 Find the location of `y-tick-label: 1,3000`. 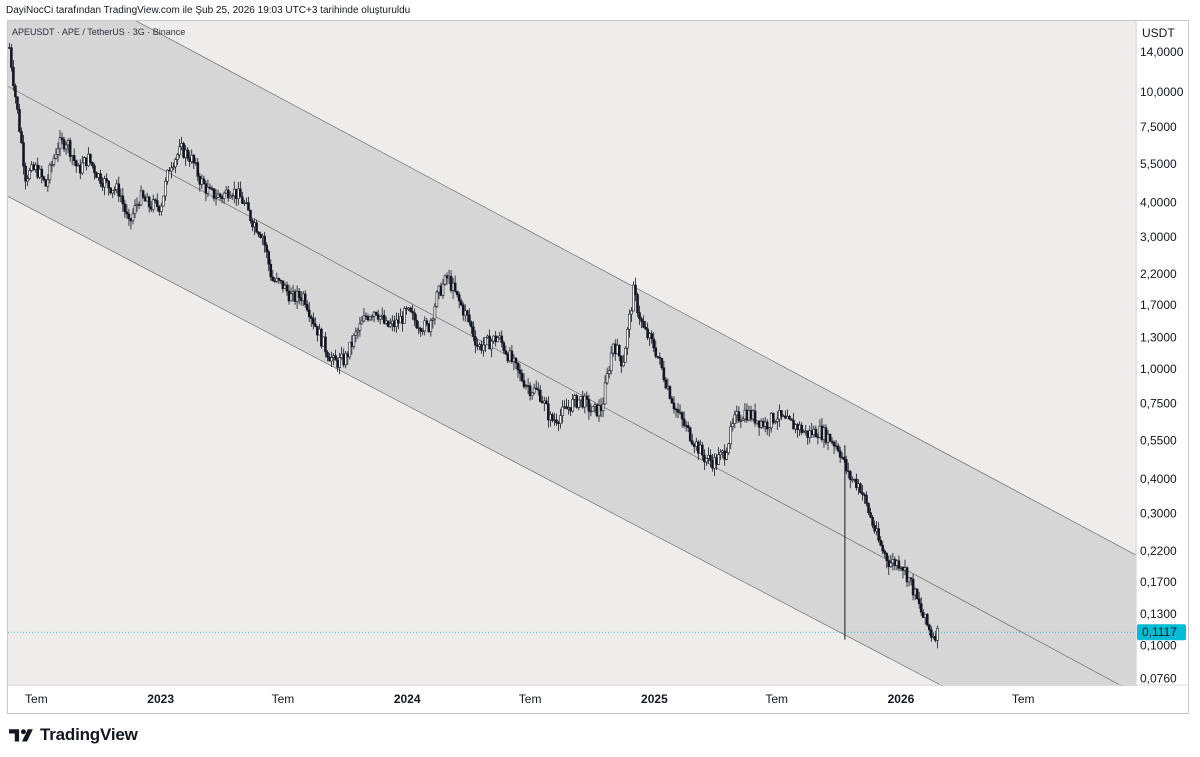

y-tick-label: 1,3000 is located at coordinates (1158, 337).